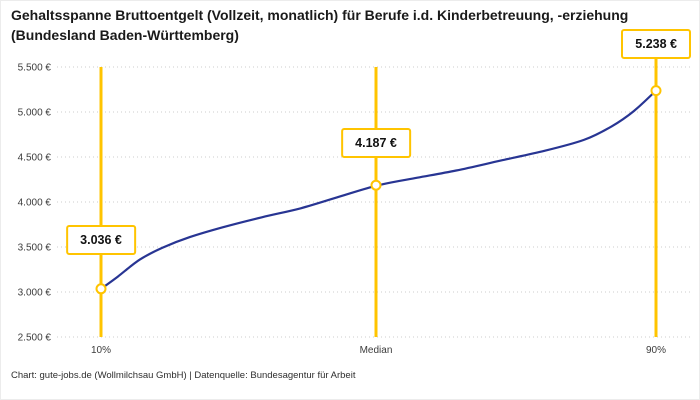 This screenshot has height=400, width=700. What do you see at coordinates (35, 338) in the screenshot?
I see `y-tick-label: 2.500 €` at bounding box center [35, 338].